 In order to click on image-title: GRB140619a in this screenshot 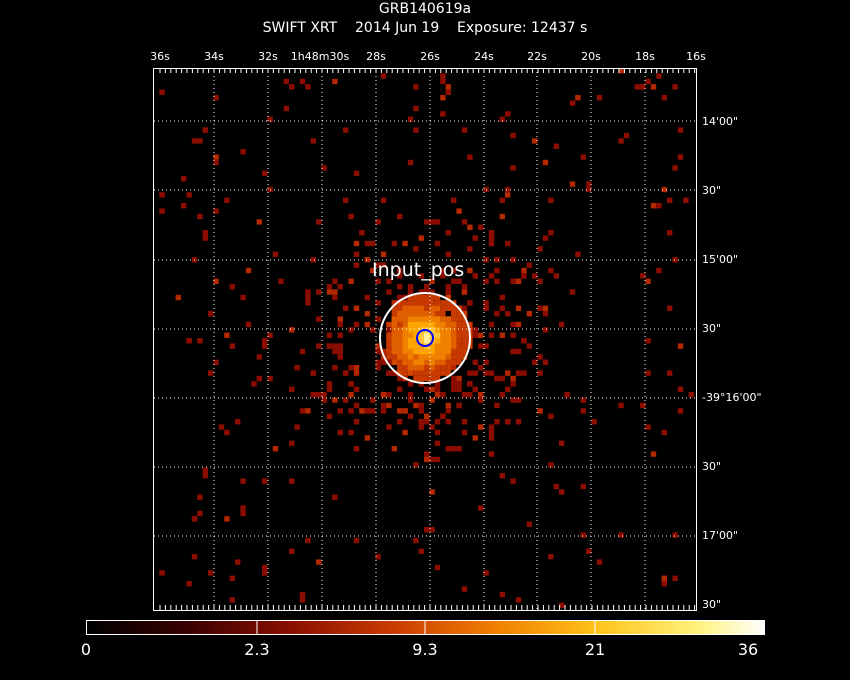, I will do `click(425, 9)`.